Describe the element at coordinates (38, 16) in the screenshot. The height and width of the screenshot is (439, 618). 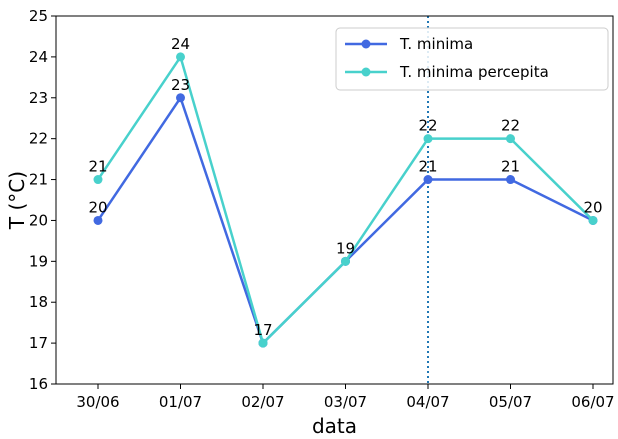
I see `y-tick-label: 25` at that location.